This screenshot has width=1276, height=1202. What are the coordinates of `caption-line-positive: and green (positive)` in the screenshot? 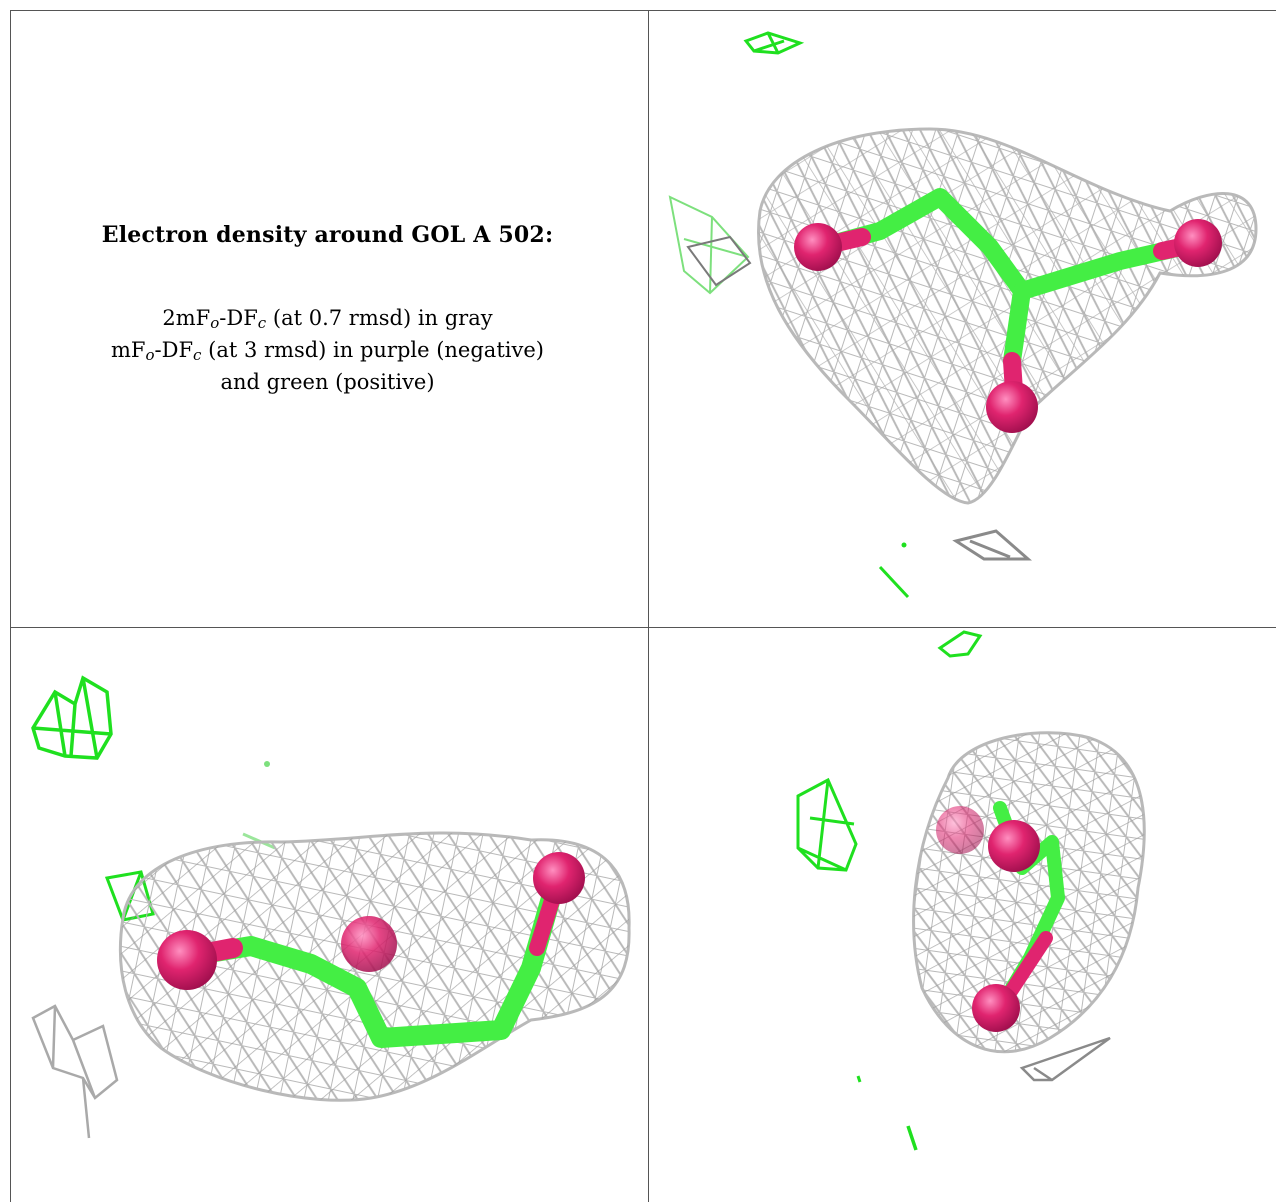 It's located at (327, 382).